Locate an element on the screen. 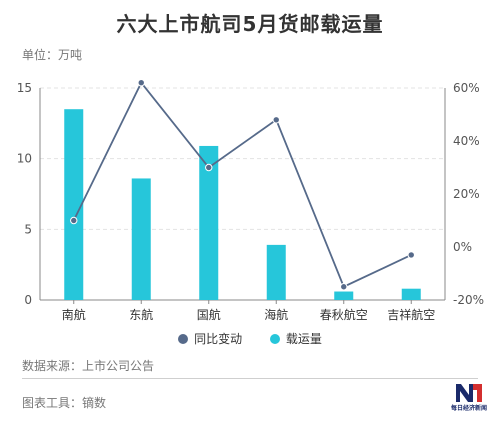 Image resolution: width=500 pixels, height=425 pixels. footer-divider is located at coordinates (250, 378).